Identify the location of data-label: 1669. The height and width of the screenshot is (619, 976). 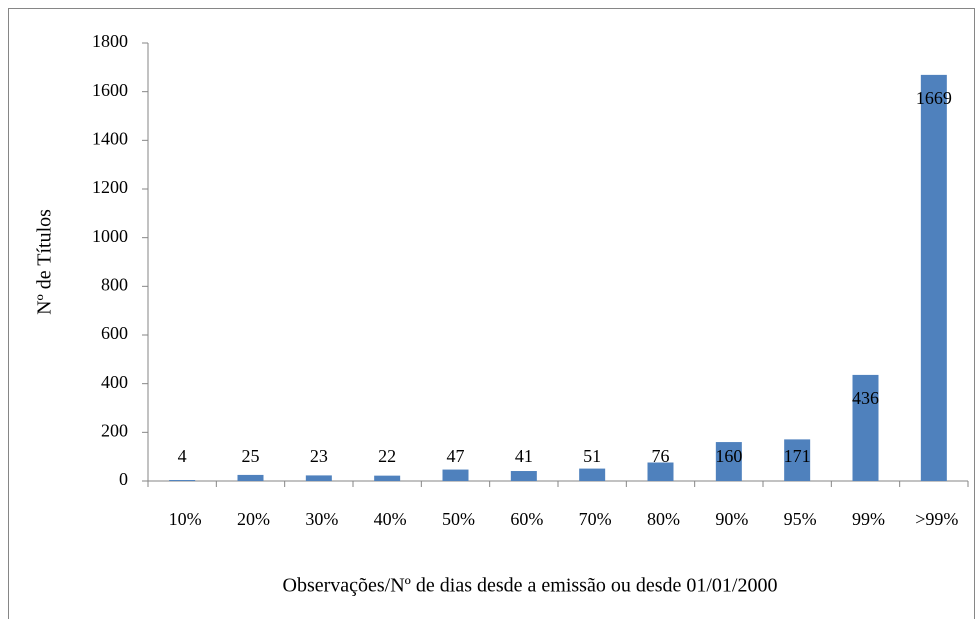
(934, 98).